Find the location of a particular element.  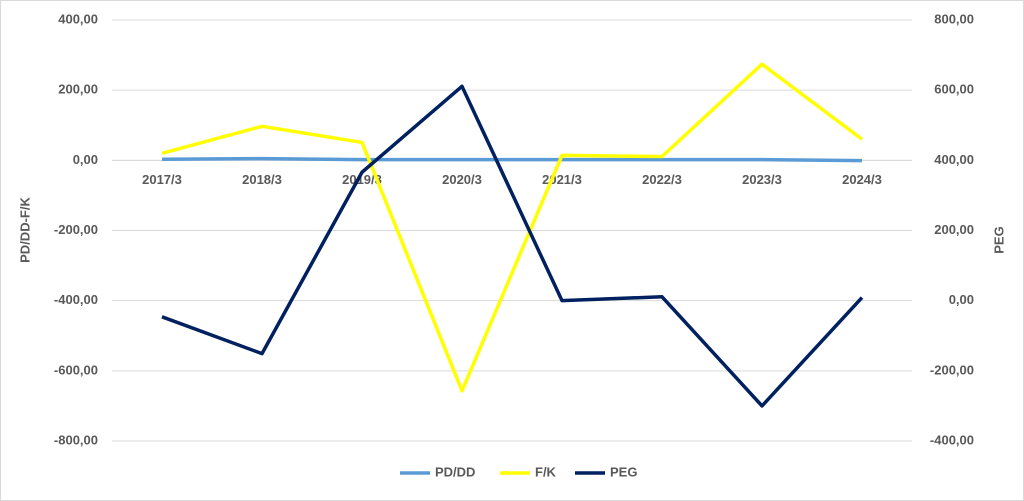

y-tick-label: -200,00 is located at coordinates (76, 229).